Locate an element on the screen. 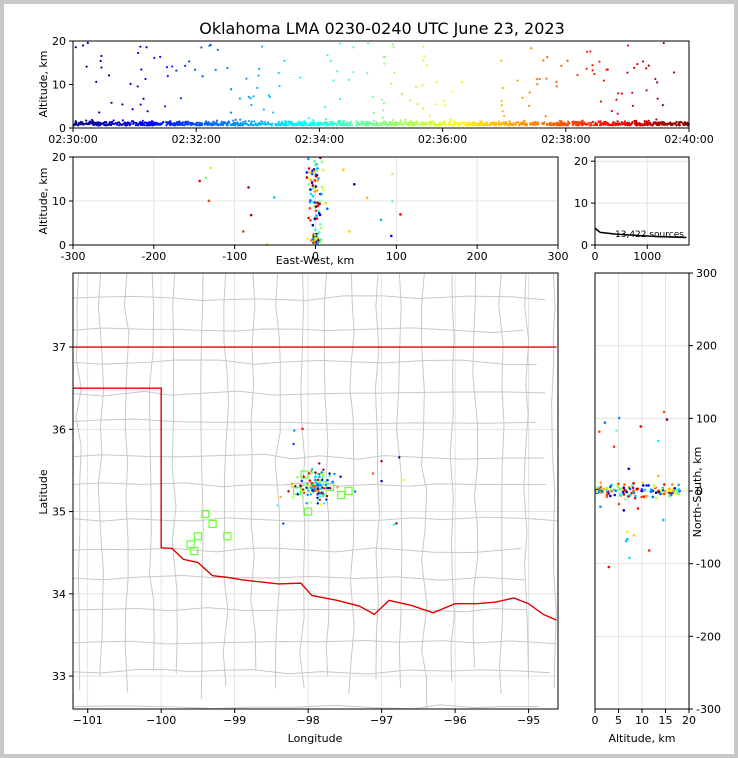 Image resolution: width=738 pixels, height=758 pixels. plan-view-xtick-label: −100 is located at coordinates (161, 720).